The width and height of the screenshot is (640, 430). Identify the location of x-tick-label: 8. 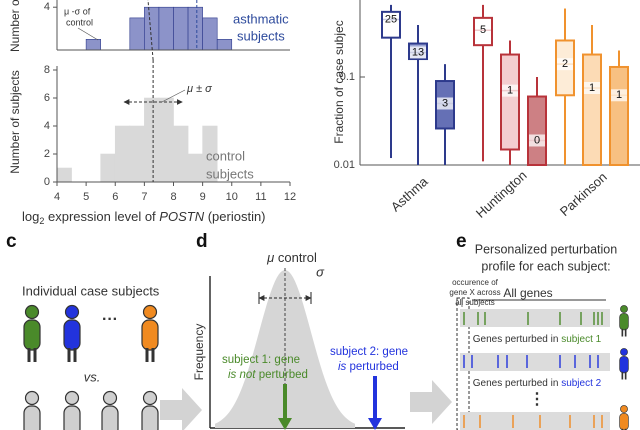
(173, 197).